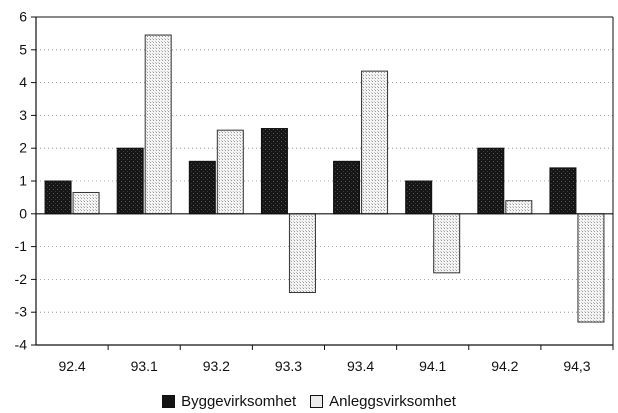 The width and height of the screenshot is (618, 413). I want to click on legend-label-anleggsvirksomhet: Anleggsvirksomhet, so click(392, 401).